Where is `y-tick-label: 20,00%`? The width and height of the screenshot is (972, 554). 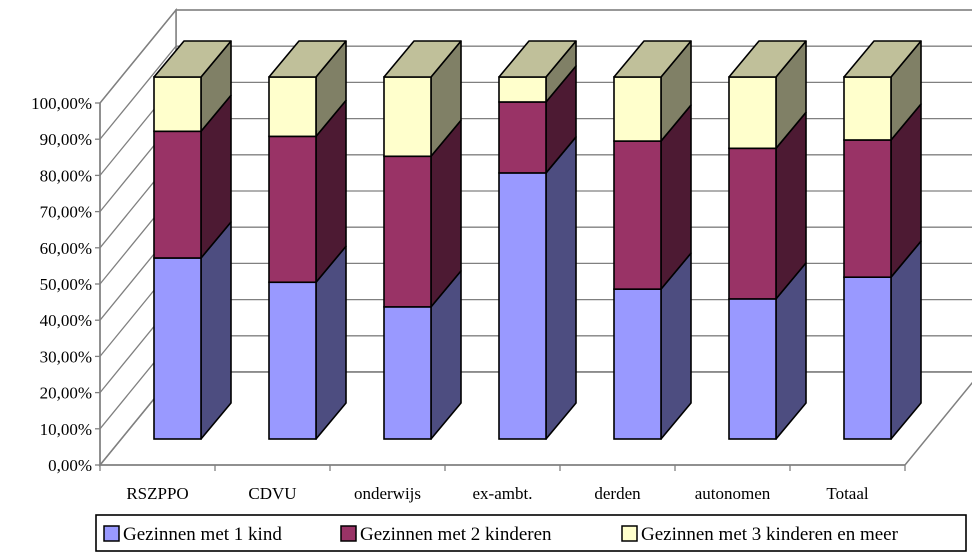
y-tick-label: 20,00% is located at coordinates (66, 393).